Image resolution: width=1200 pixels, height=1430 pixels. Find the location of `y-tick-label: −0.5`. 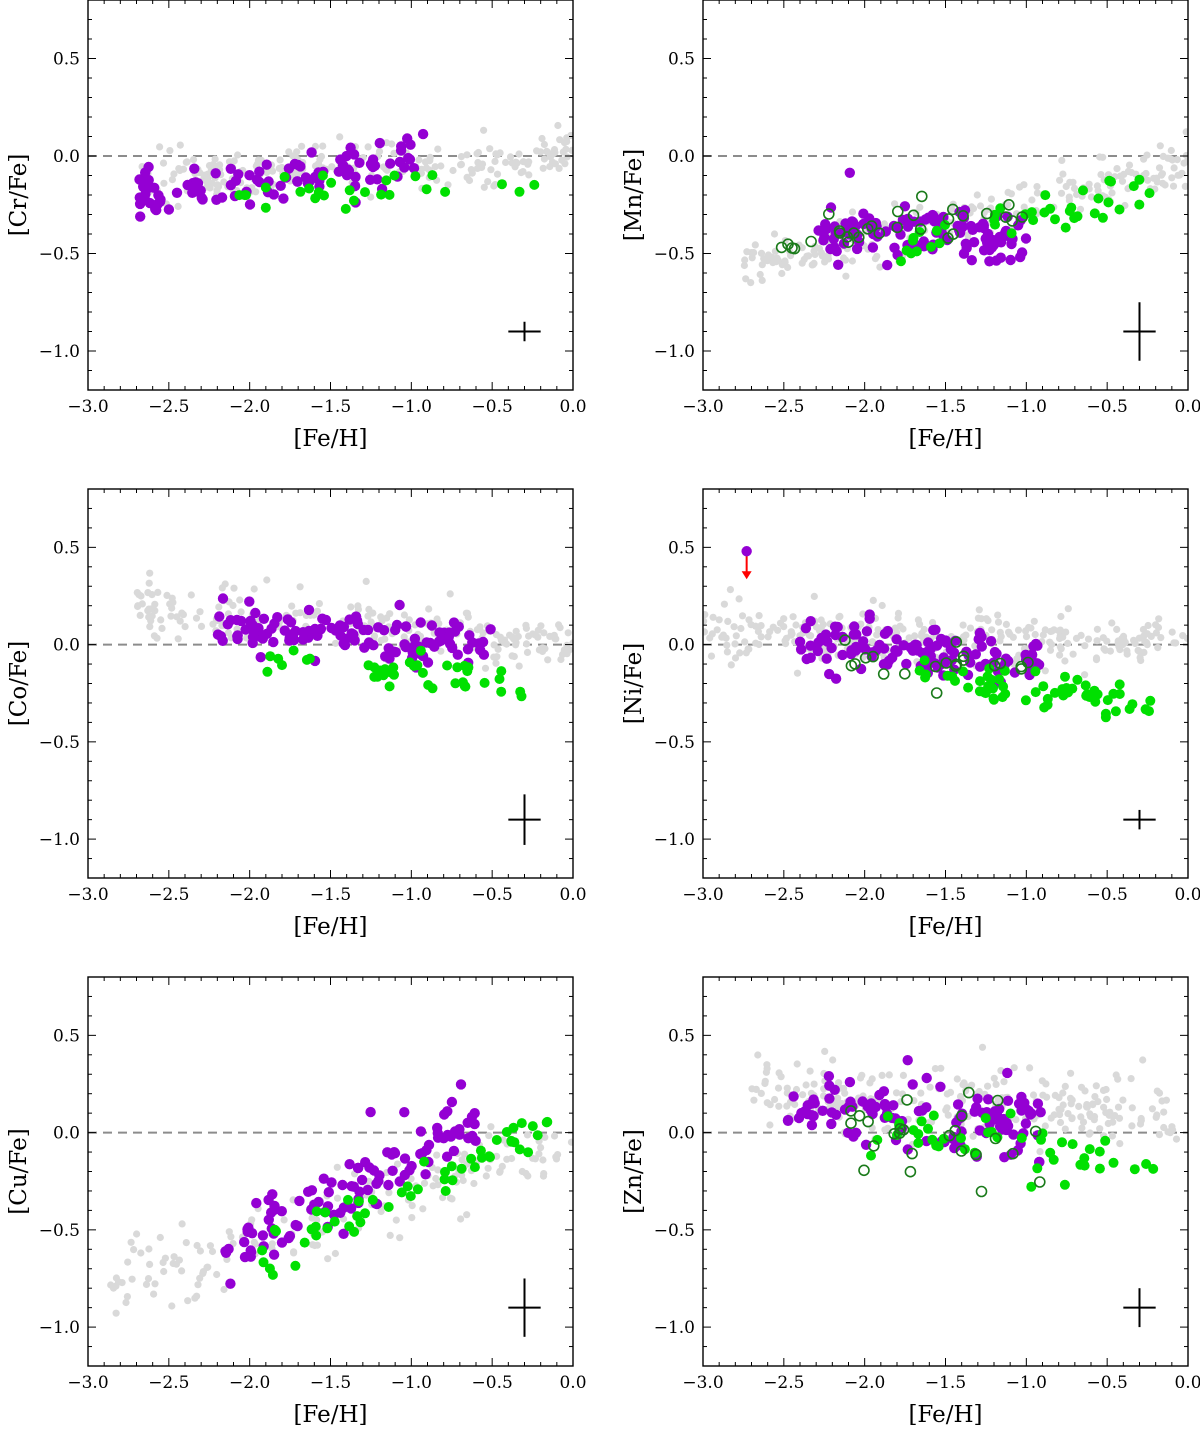

y-tick-label: −0.5 is located at coordinates (674, 255).